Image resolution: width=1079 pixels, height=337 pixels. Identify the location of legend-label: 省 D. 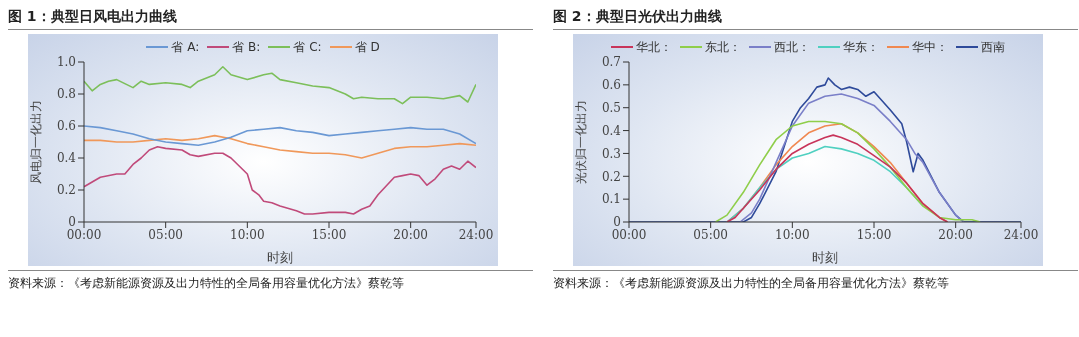
(367, 47).